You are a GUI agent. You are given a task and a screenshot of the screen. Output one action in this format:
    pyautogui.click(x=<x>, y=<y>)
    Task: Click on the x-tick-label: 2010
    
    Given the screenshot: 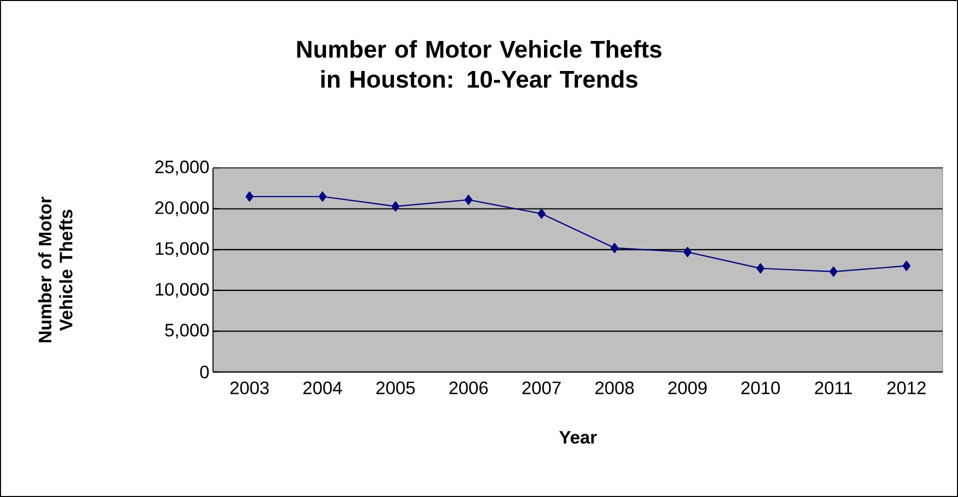 What is the action you would take?
    pyautogui.click(x=760, y=388)
    